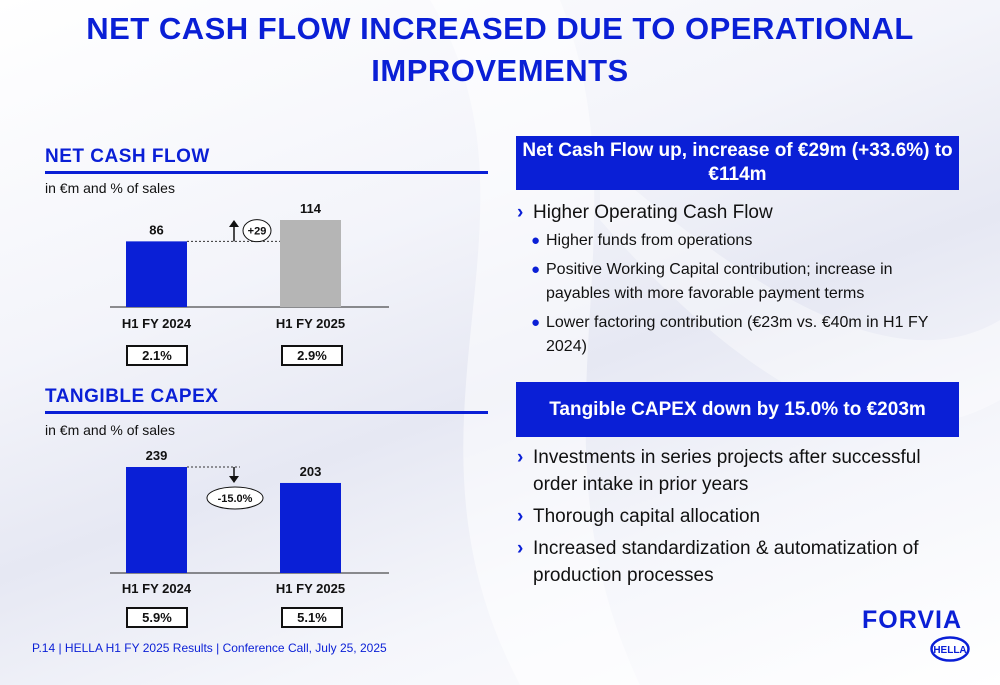  What do you see at coordinates (312, 617) in the screenshot?
I see `capex-pct-of-sales-h1-2025: 5.1%` at bounding box center [312, 617].